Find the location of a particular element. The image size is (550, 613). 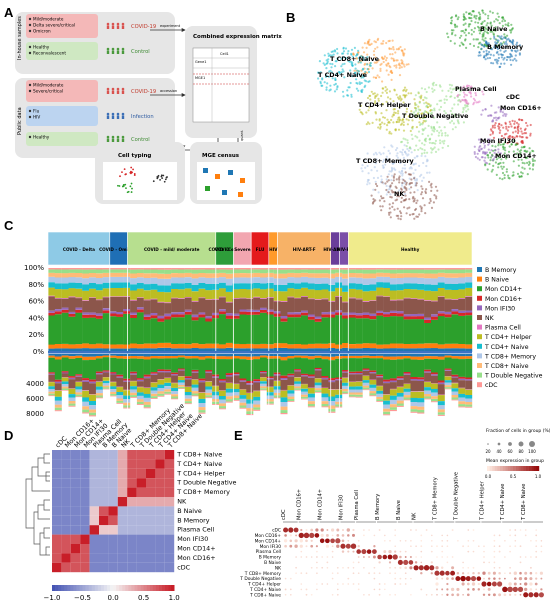

heatmap-row-label: cDC is located at coordinates (183, 567).